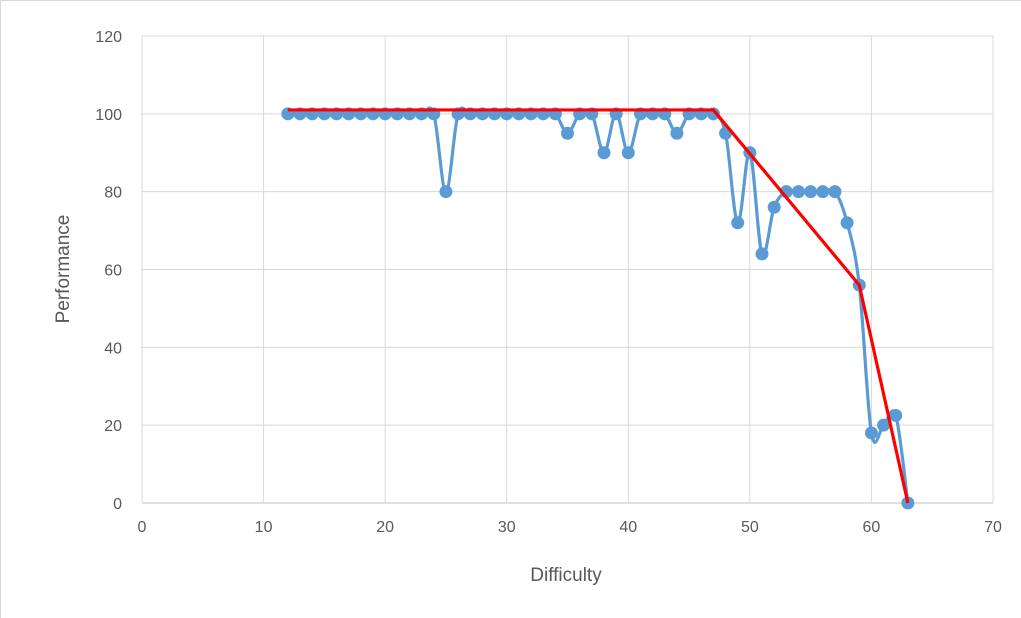 The width and height of the screenshot is (1021, 618). Describe the element at coordinates (63, 269) in the screenshot. I see `y-axis-title: Performance` at that location.